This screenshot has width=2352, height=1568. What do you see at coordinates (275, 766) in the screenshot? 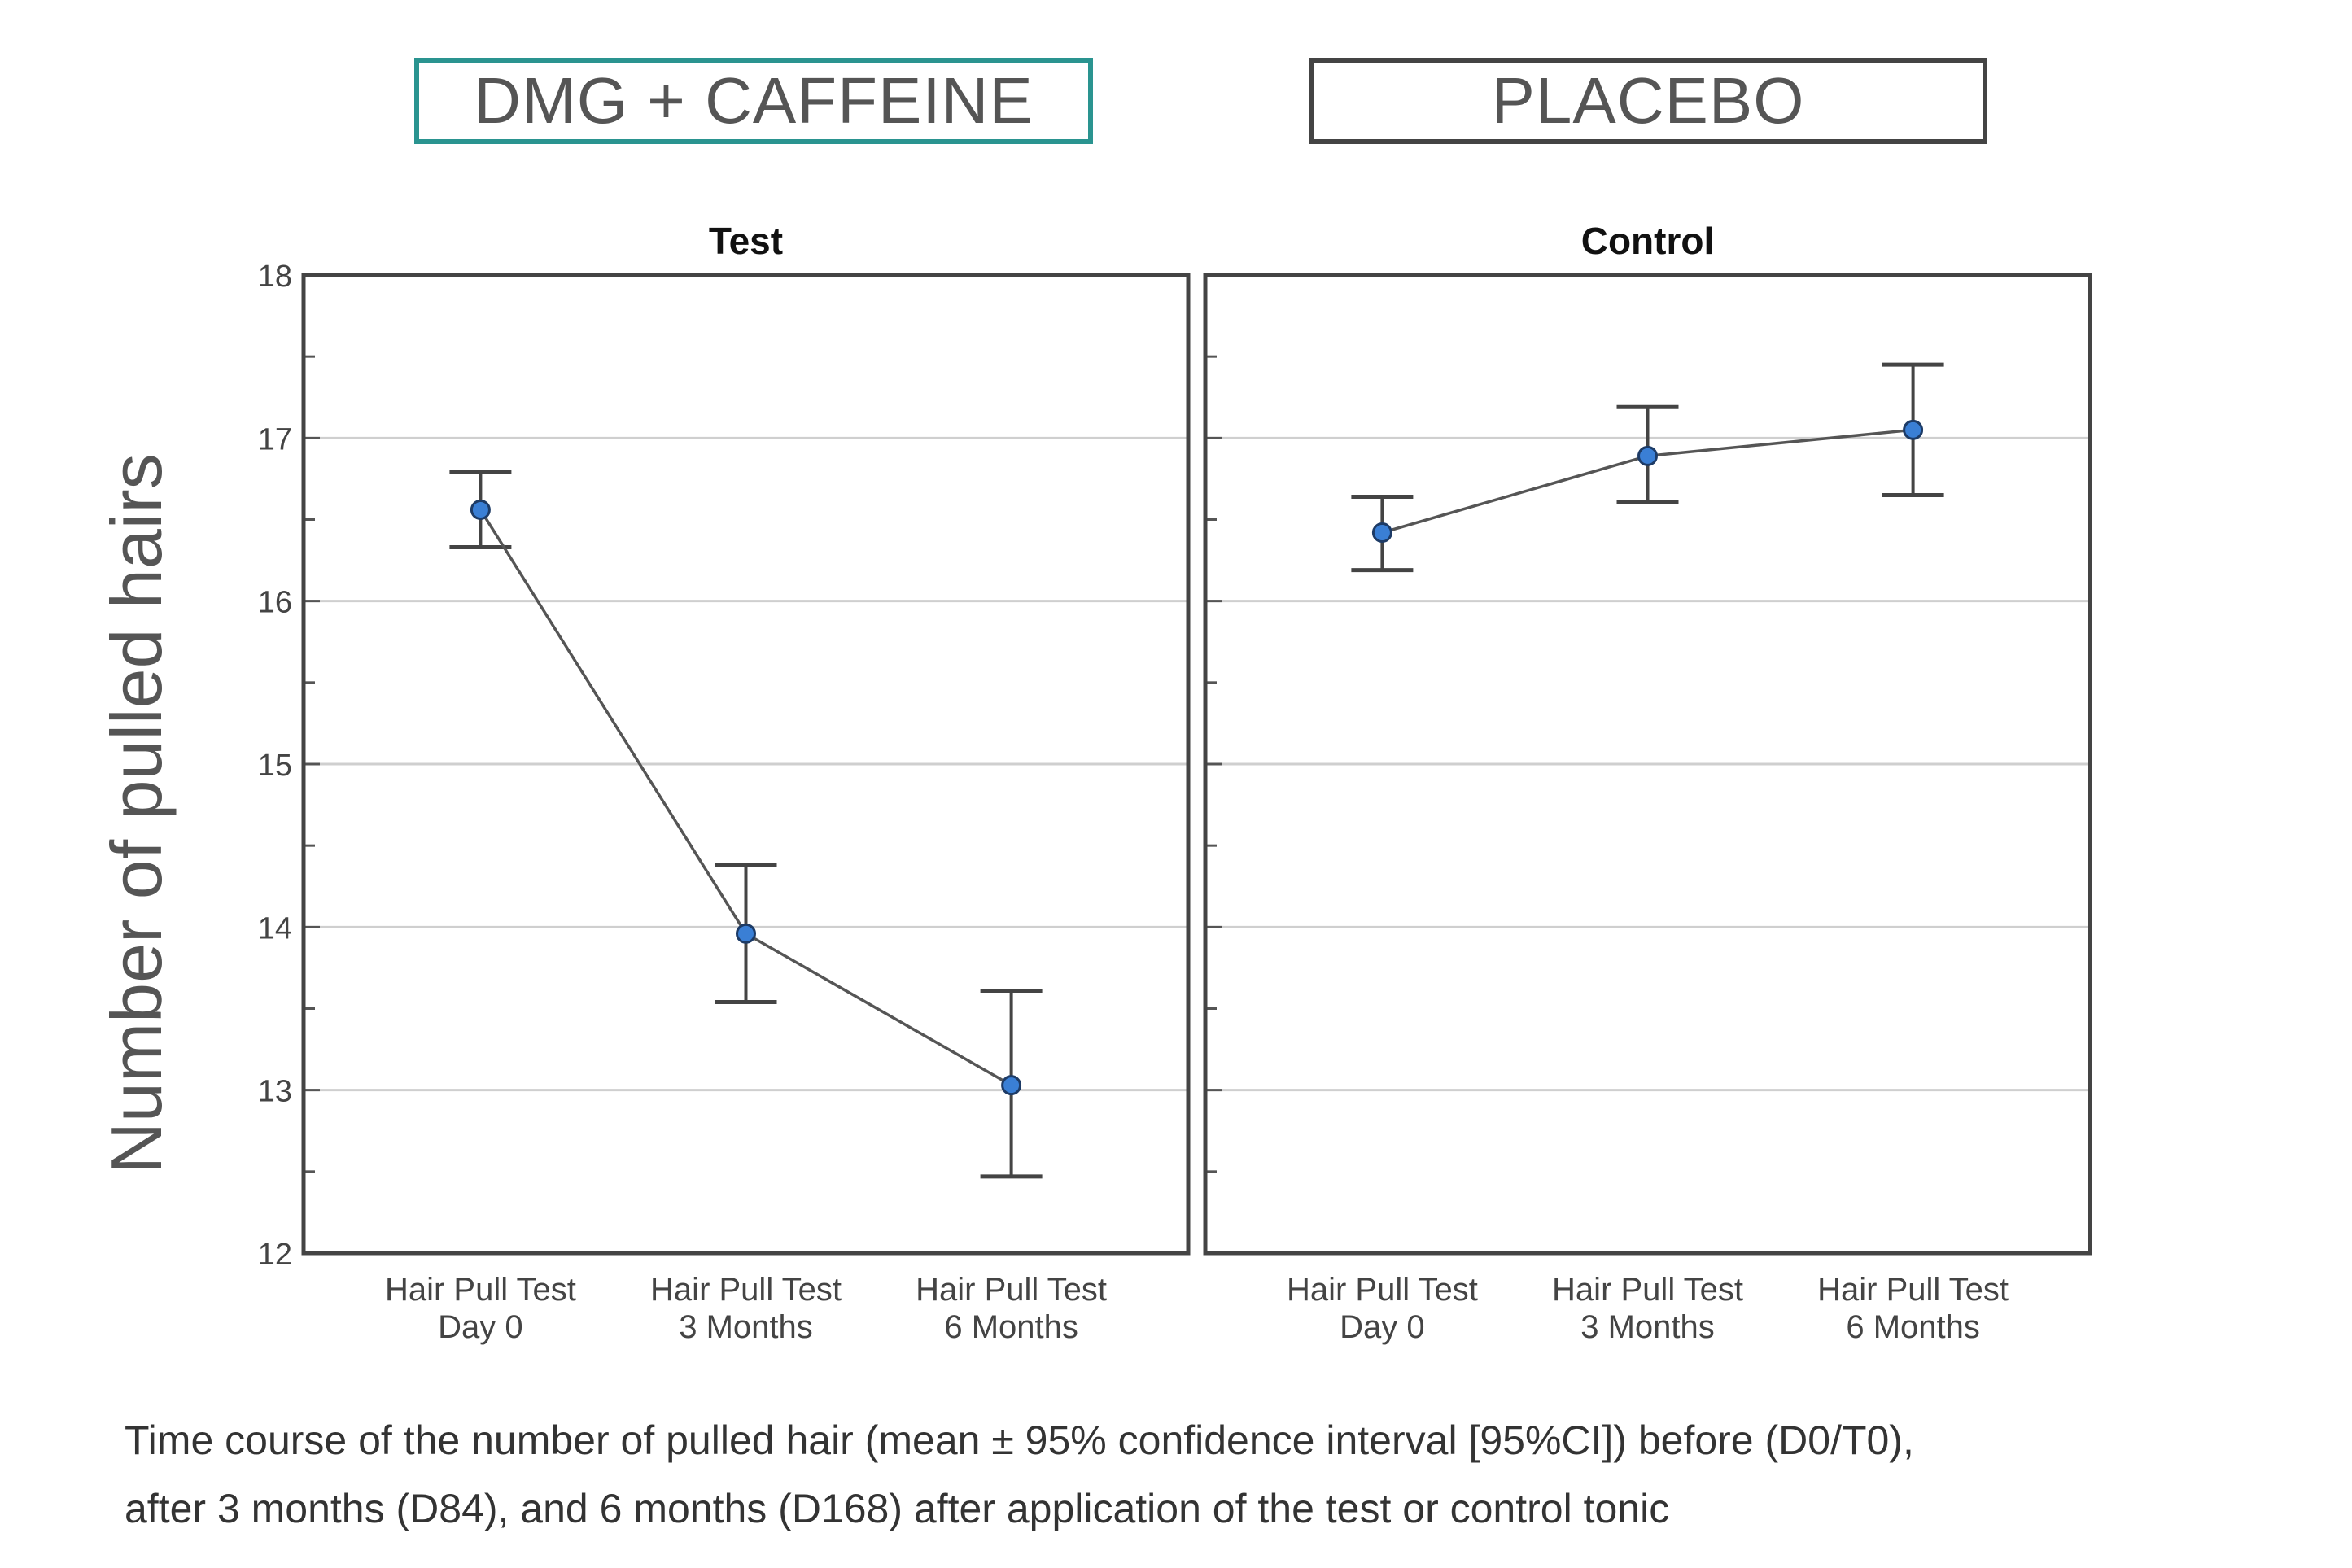
I see `y-tick-label: 15` at bounding box center [275, 766].